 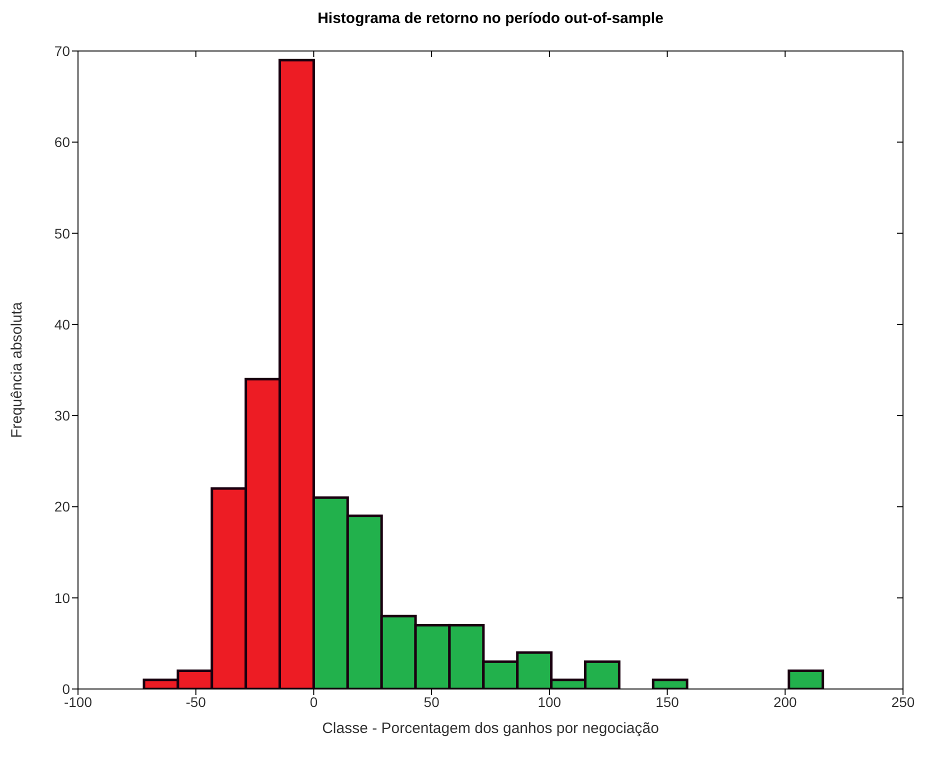 I want to click on chart-title: Histograma de retorno no período out-of-sample, so click(x=490, y=18).